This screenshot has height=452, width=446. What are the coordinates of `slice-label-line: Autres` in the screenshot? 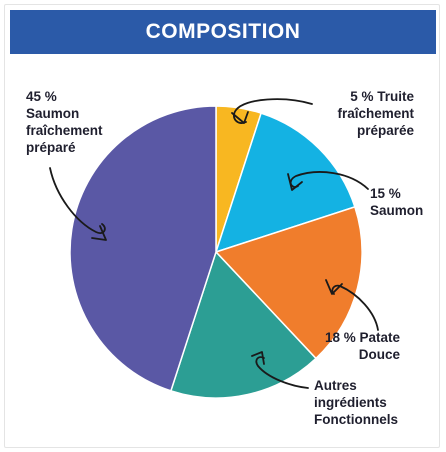 It's located at (335, 385).